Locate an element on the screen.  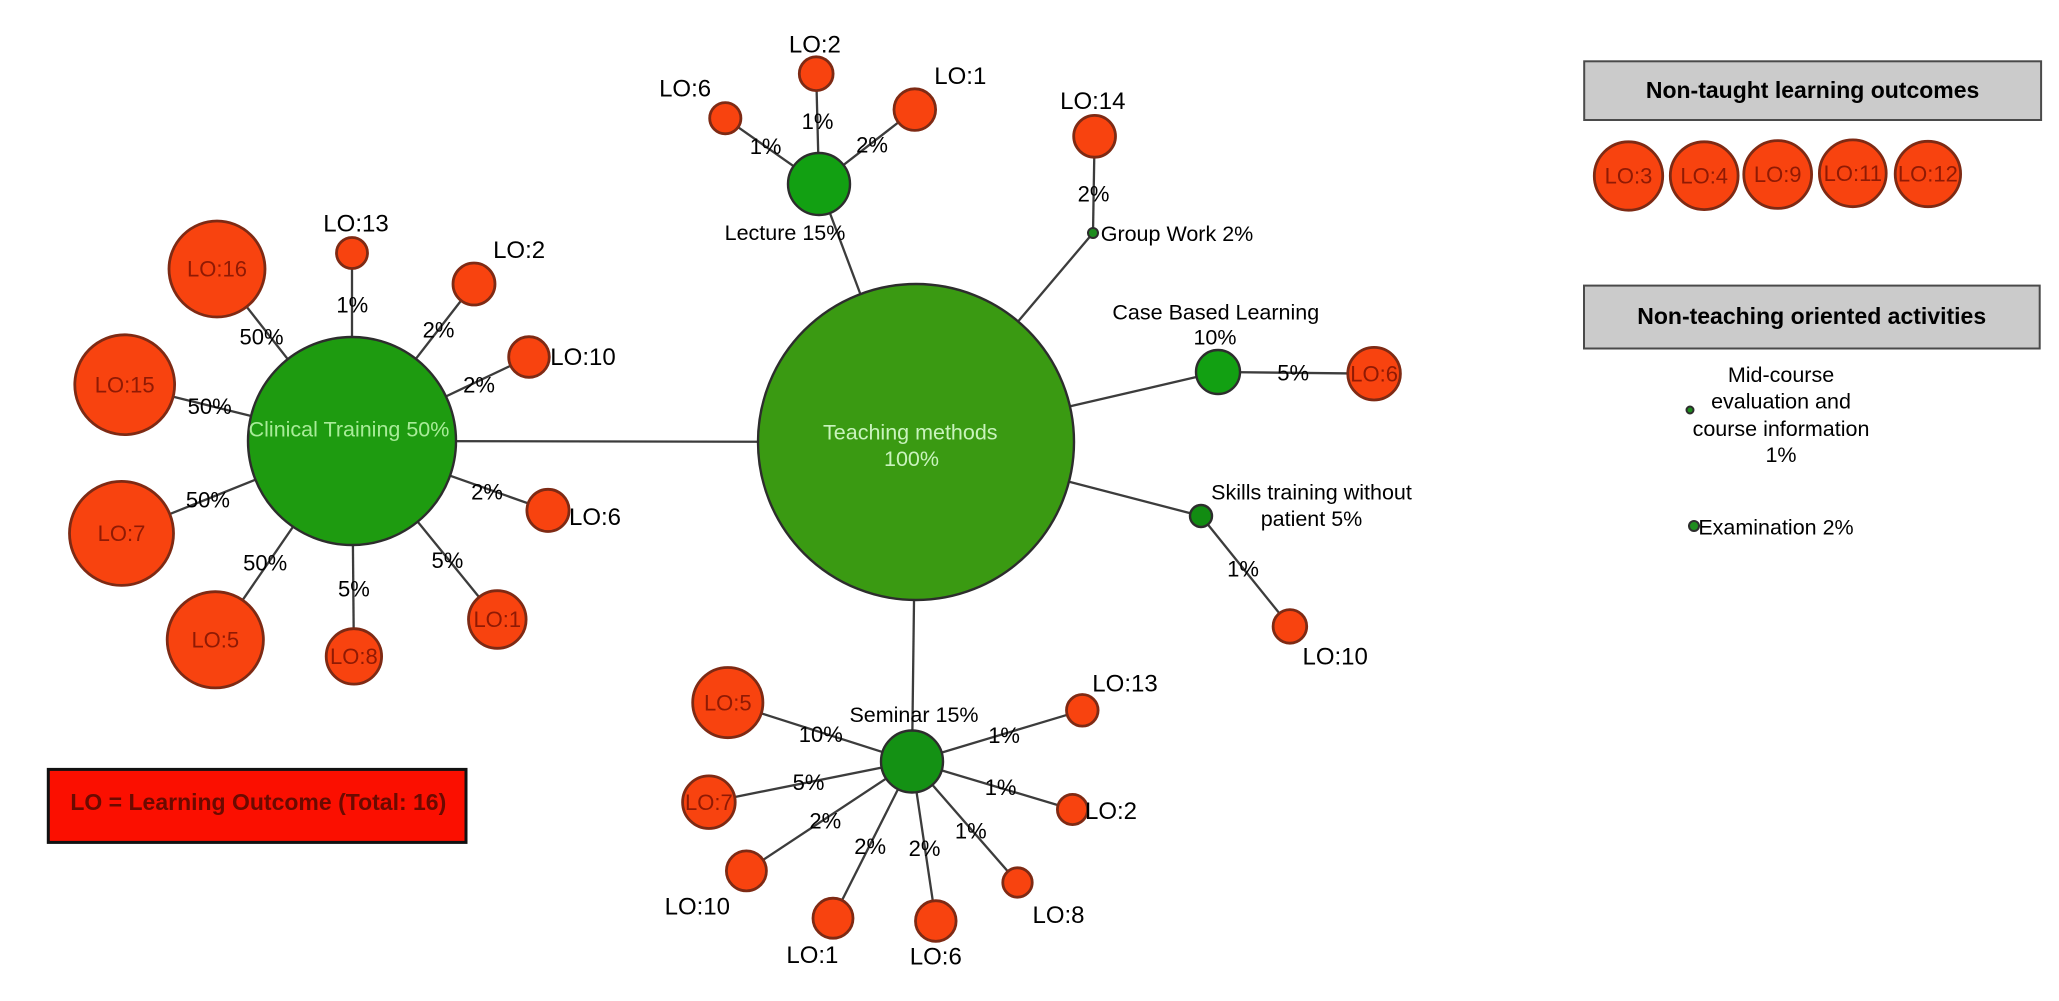
svg-text: LO:16 is located at coordinates (217, 269).